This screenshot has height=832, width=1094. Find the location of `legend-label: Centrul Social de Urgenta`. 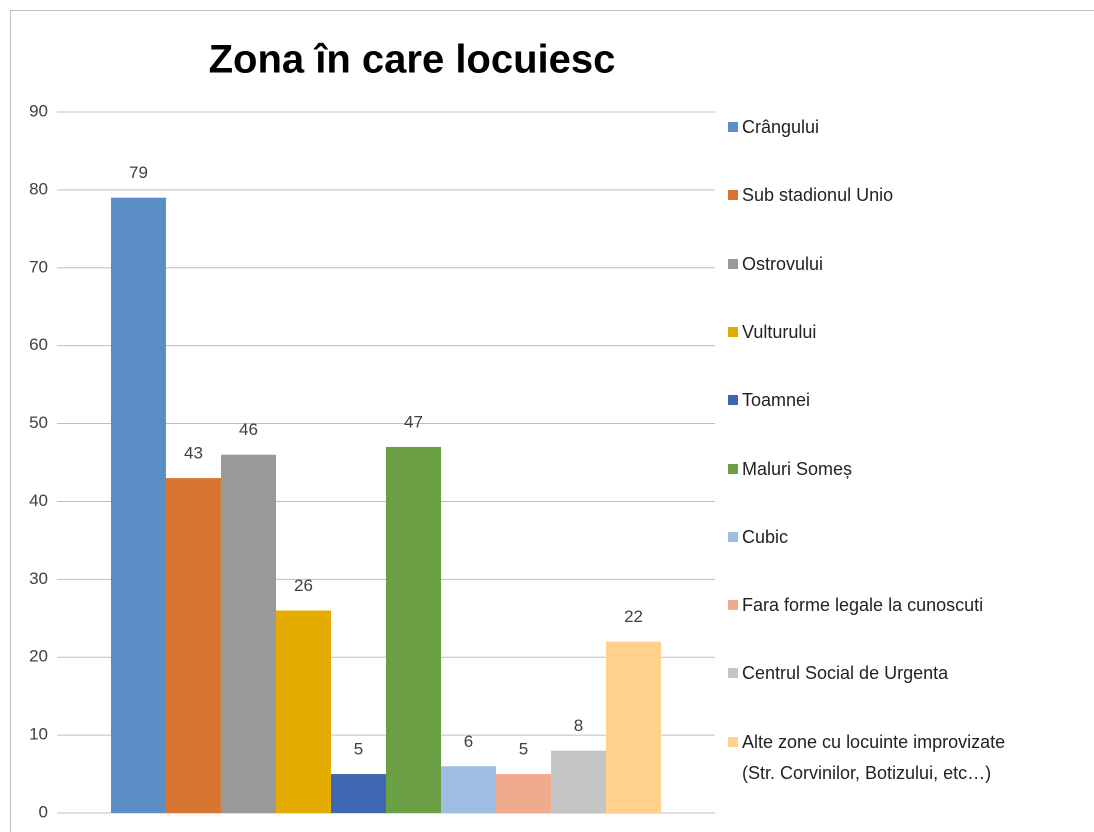

legend-label: Centrul Social de Urgenta is located at coordinates (845, 673).